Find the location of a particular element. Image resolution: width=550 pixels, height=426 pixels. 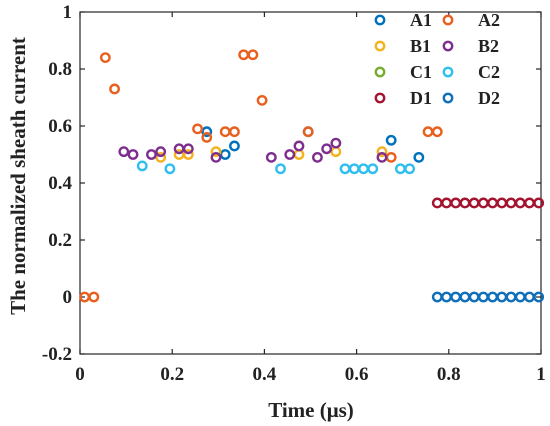

legend-label-d1: D1 is located at coordinates (421, 98).